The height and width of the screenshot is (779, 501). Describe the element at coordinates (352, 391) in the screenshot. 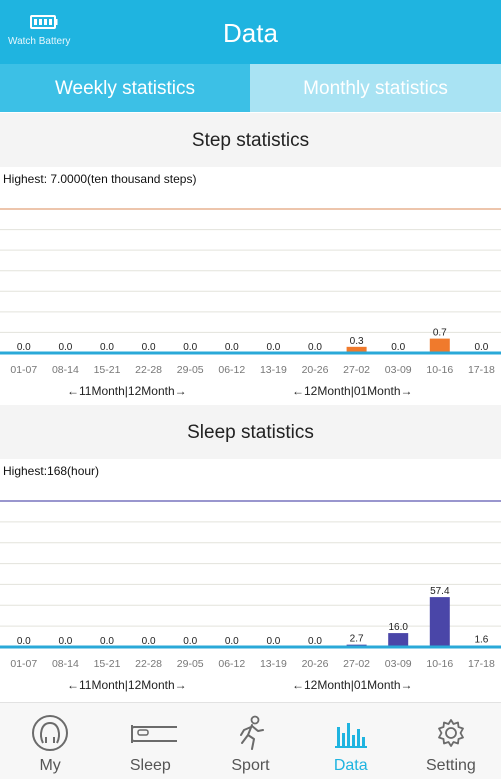

I see `step-range-right: ←12Month|01Month→` at that location.